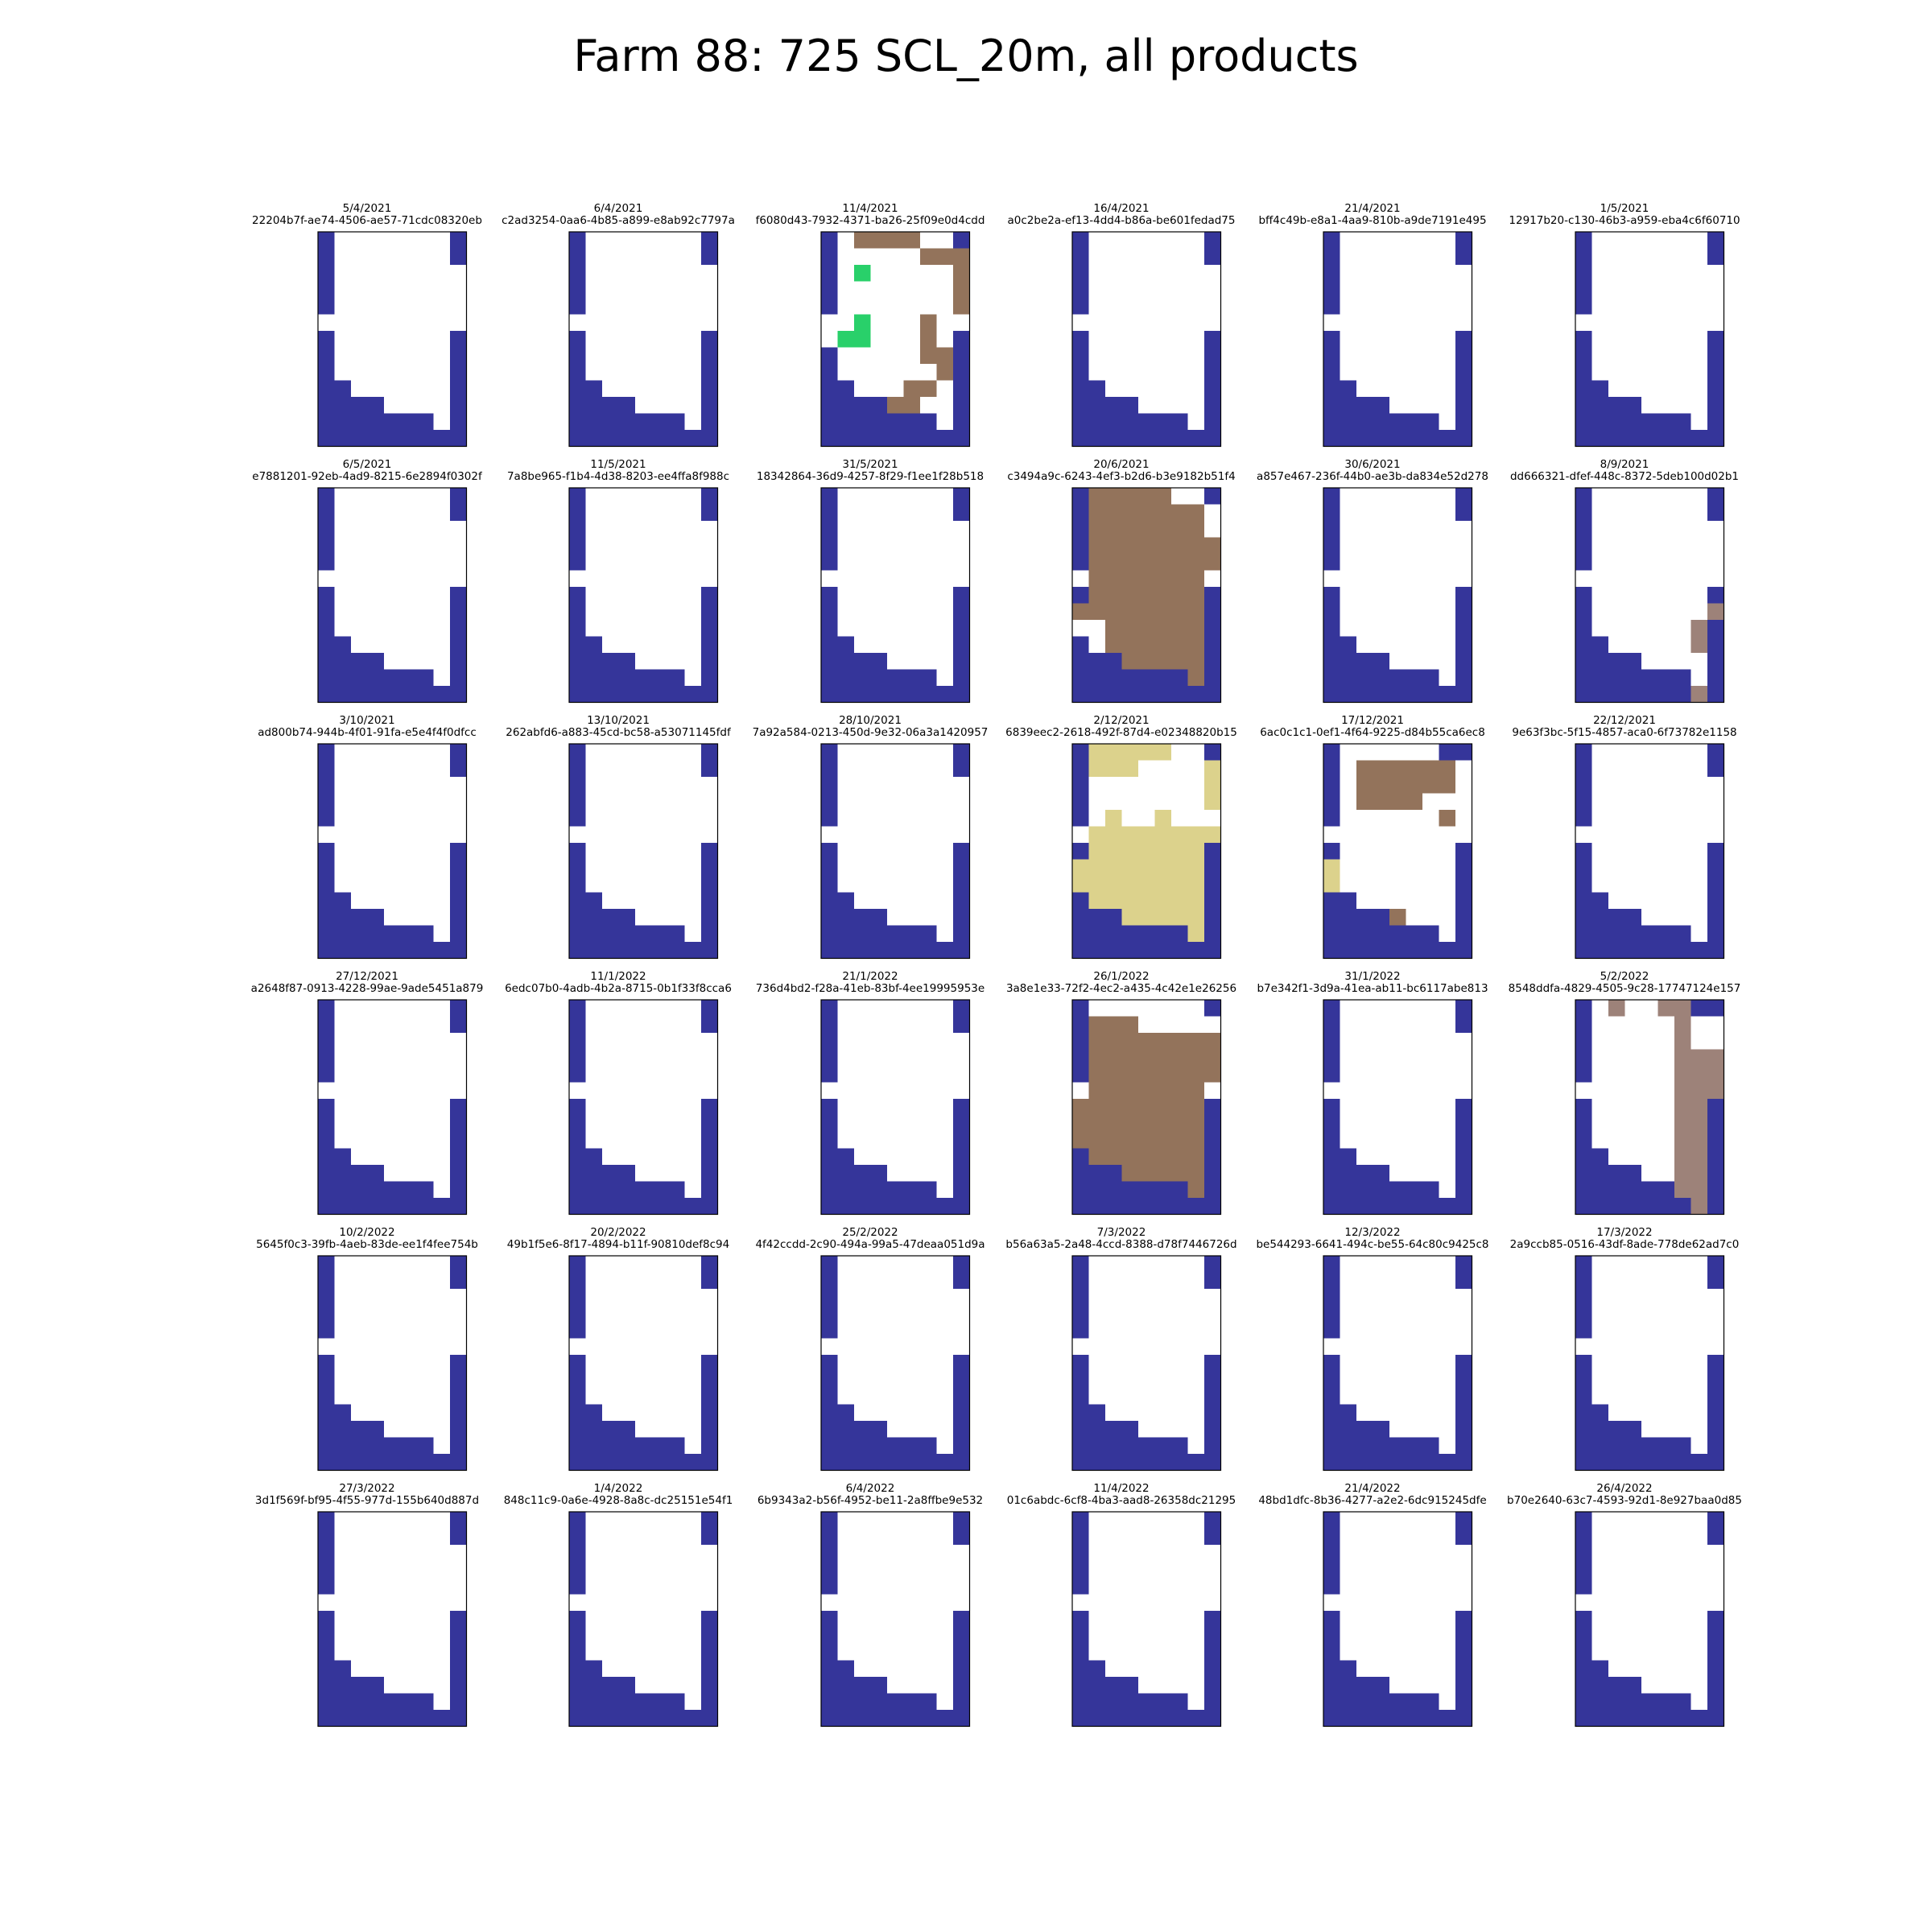  I want to click on panel-date: 21/1/2022, so click(870, 976).